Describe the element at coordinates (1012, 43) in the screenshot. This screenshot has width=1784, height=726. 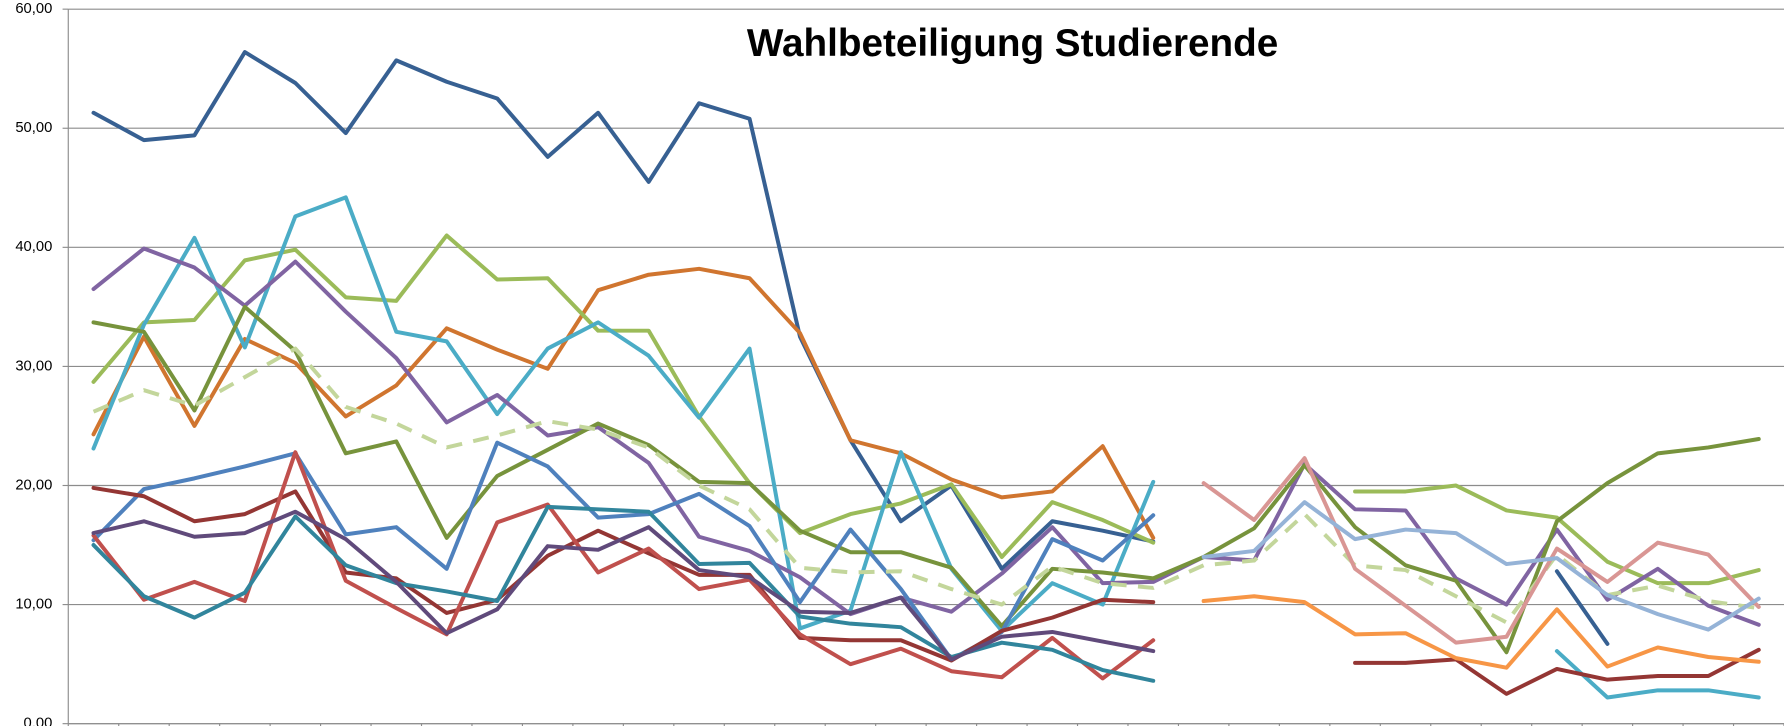
I see `chart-title: Wahlbeteiligung Studierende` at that location.